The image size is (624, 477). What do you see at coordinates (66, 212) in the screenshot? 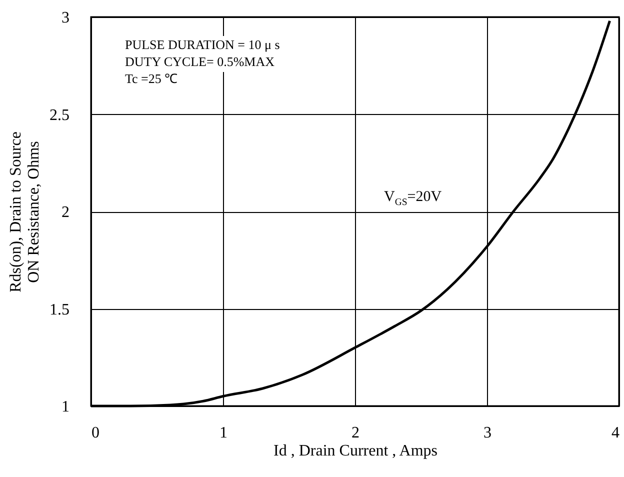
I see `y-tick-label: 2` at bounding box center [66, 212].